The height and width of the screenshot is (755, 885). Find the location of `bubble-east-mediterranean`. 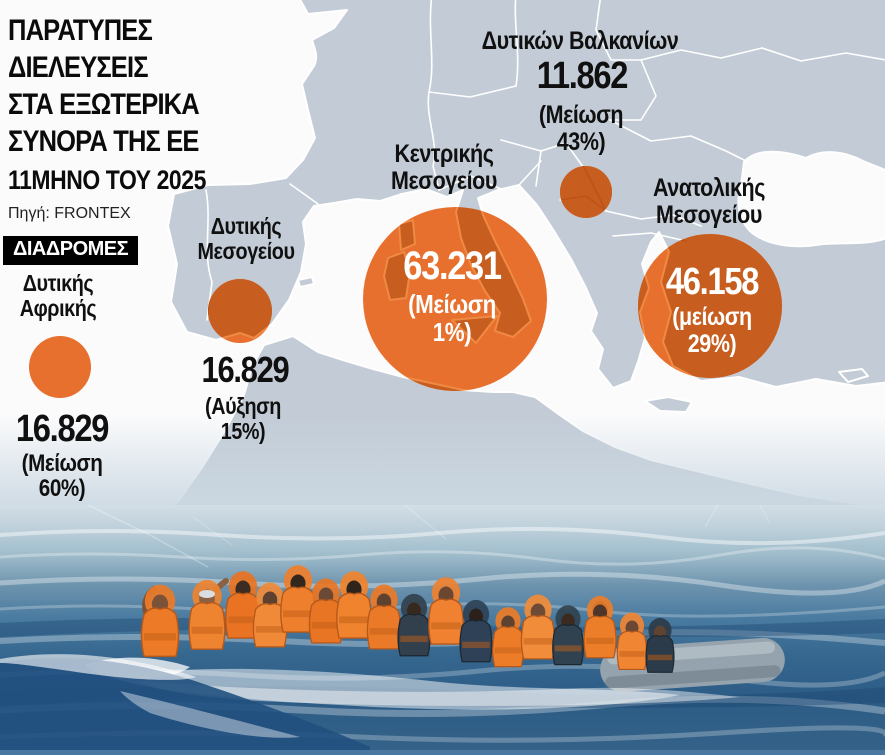

bubble-east-mediterranean is located at coordinates (710, 306).